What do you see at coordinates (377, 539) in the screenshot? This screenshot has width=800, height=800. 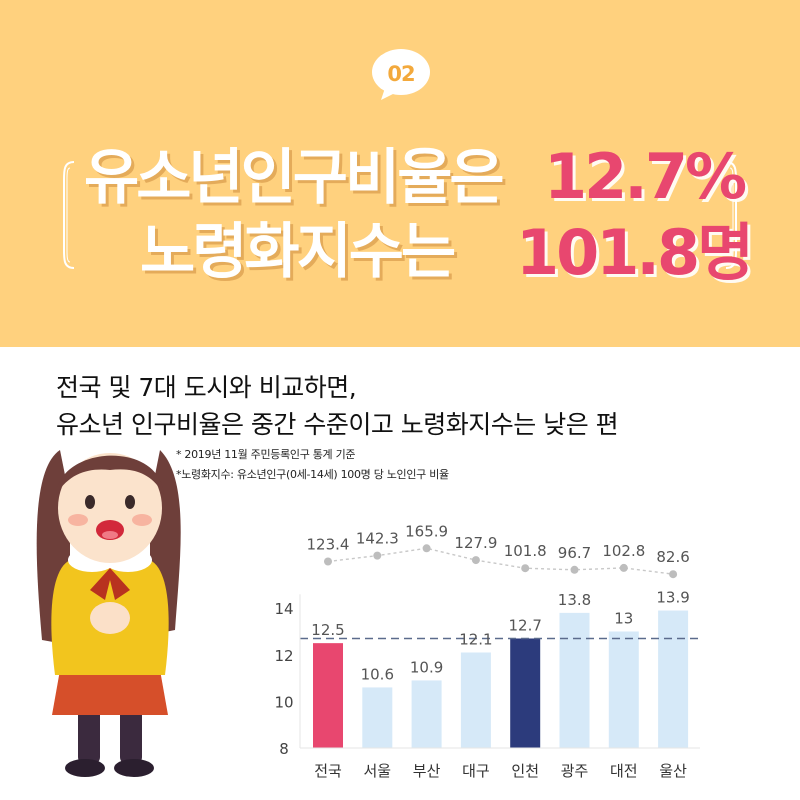 I see `line-value-label: 142.3` at bounding box center [377, 539].